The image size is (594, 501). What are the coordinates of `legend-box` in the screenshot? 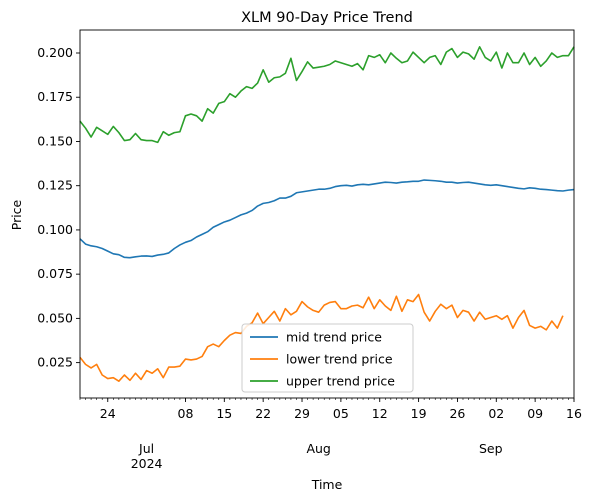 It's located at (327, 358).